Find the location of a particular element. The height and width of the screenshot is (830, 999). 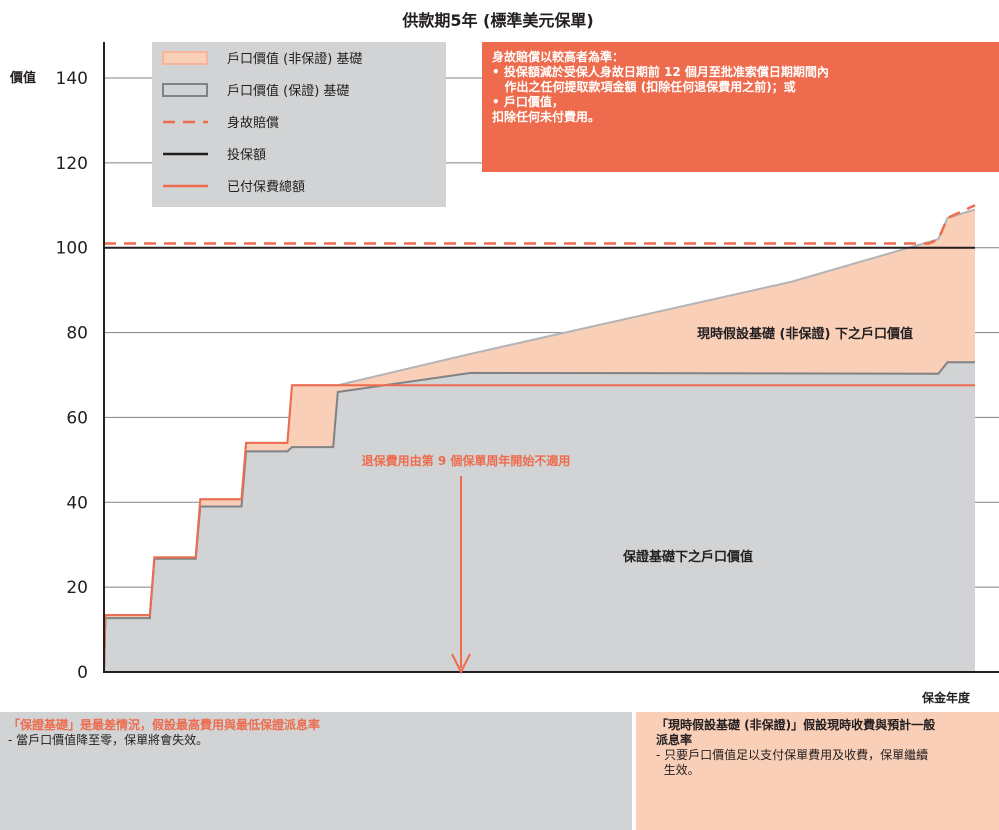

legend-label: 戶口價值 (非保證) 基礎 is located at coordinates (294, 59).